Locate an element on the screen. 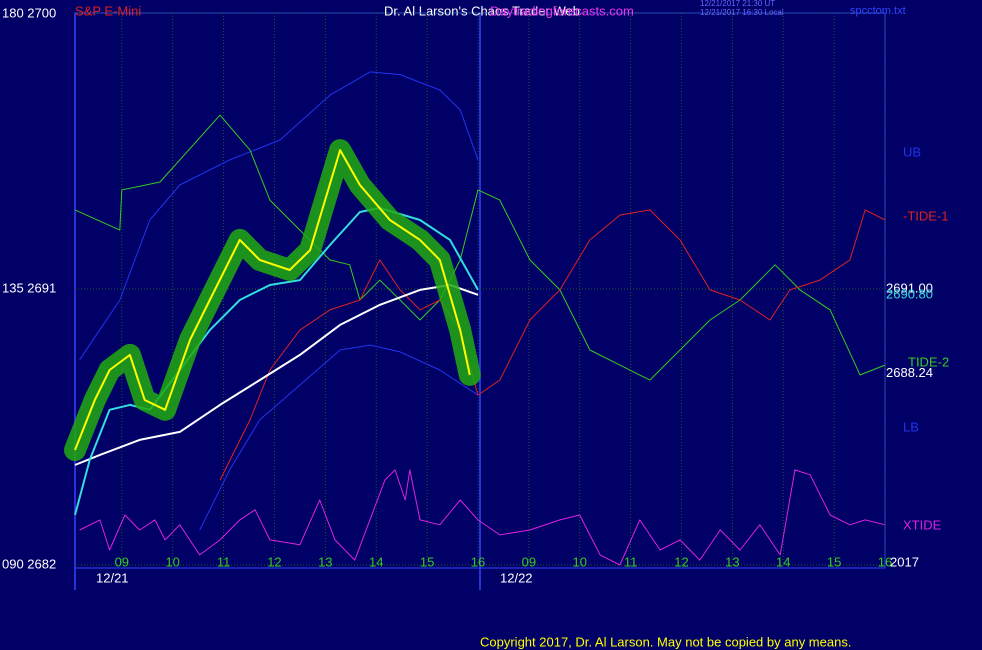 Image resolution: width=982 pixels, height=650 pixels. value-label: 2688.24 is located at coordinates (909, 372).